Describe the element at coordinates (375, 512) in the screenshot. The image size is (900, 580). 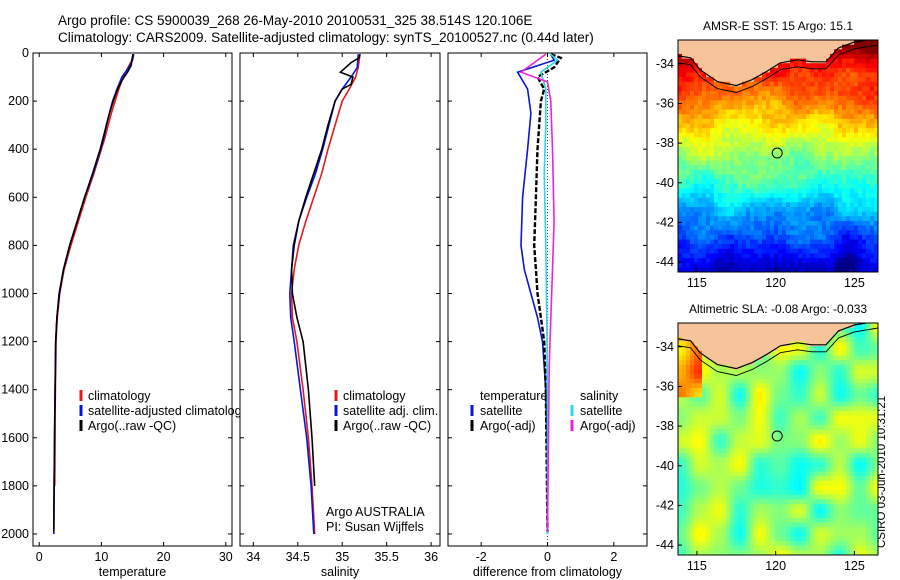
I see `annotation-line-1: Argo AUSTRALIA` at that location.